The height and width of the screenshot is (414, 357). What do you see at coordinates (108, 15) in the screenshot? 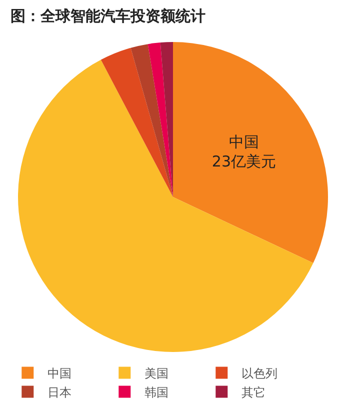
I see `chart-title: 图：全球智能汽车投资额统计` at bounding box center [108, 15].